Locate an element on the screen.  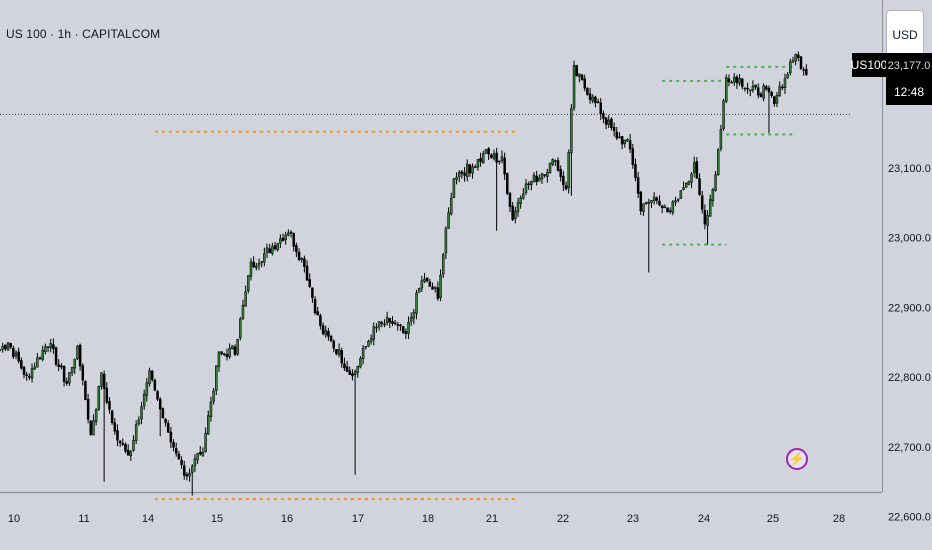
y-tick-label: 22,900.0 is located at coordinates (909, 308).